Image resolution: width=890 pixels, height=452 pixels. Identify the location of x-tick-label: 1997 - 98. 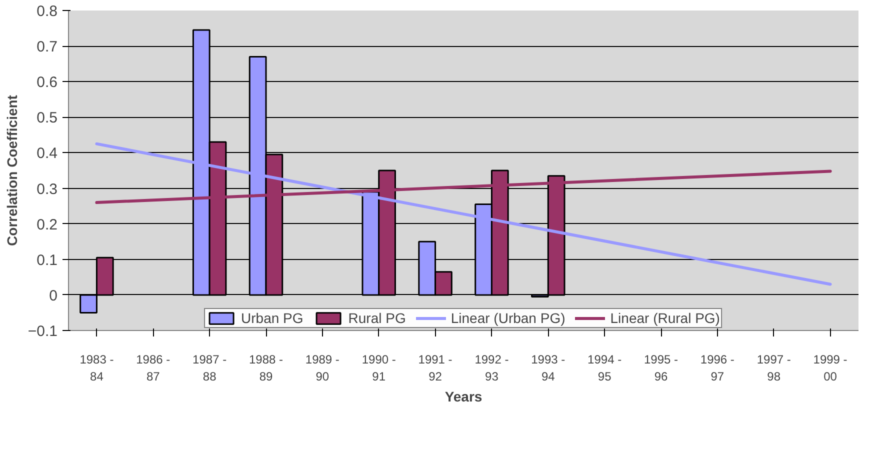
(773, 368).